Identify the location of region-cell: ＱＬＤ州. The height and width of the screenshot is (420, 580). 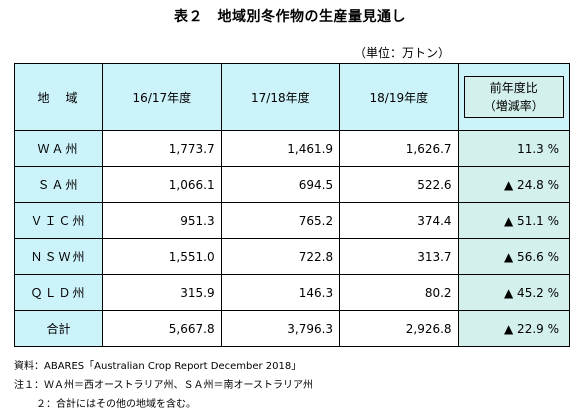
(58, 292).